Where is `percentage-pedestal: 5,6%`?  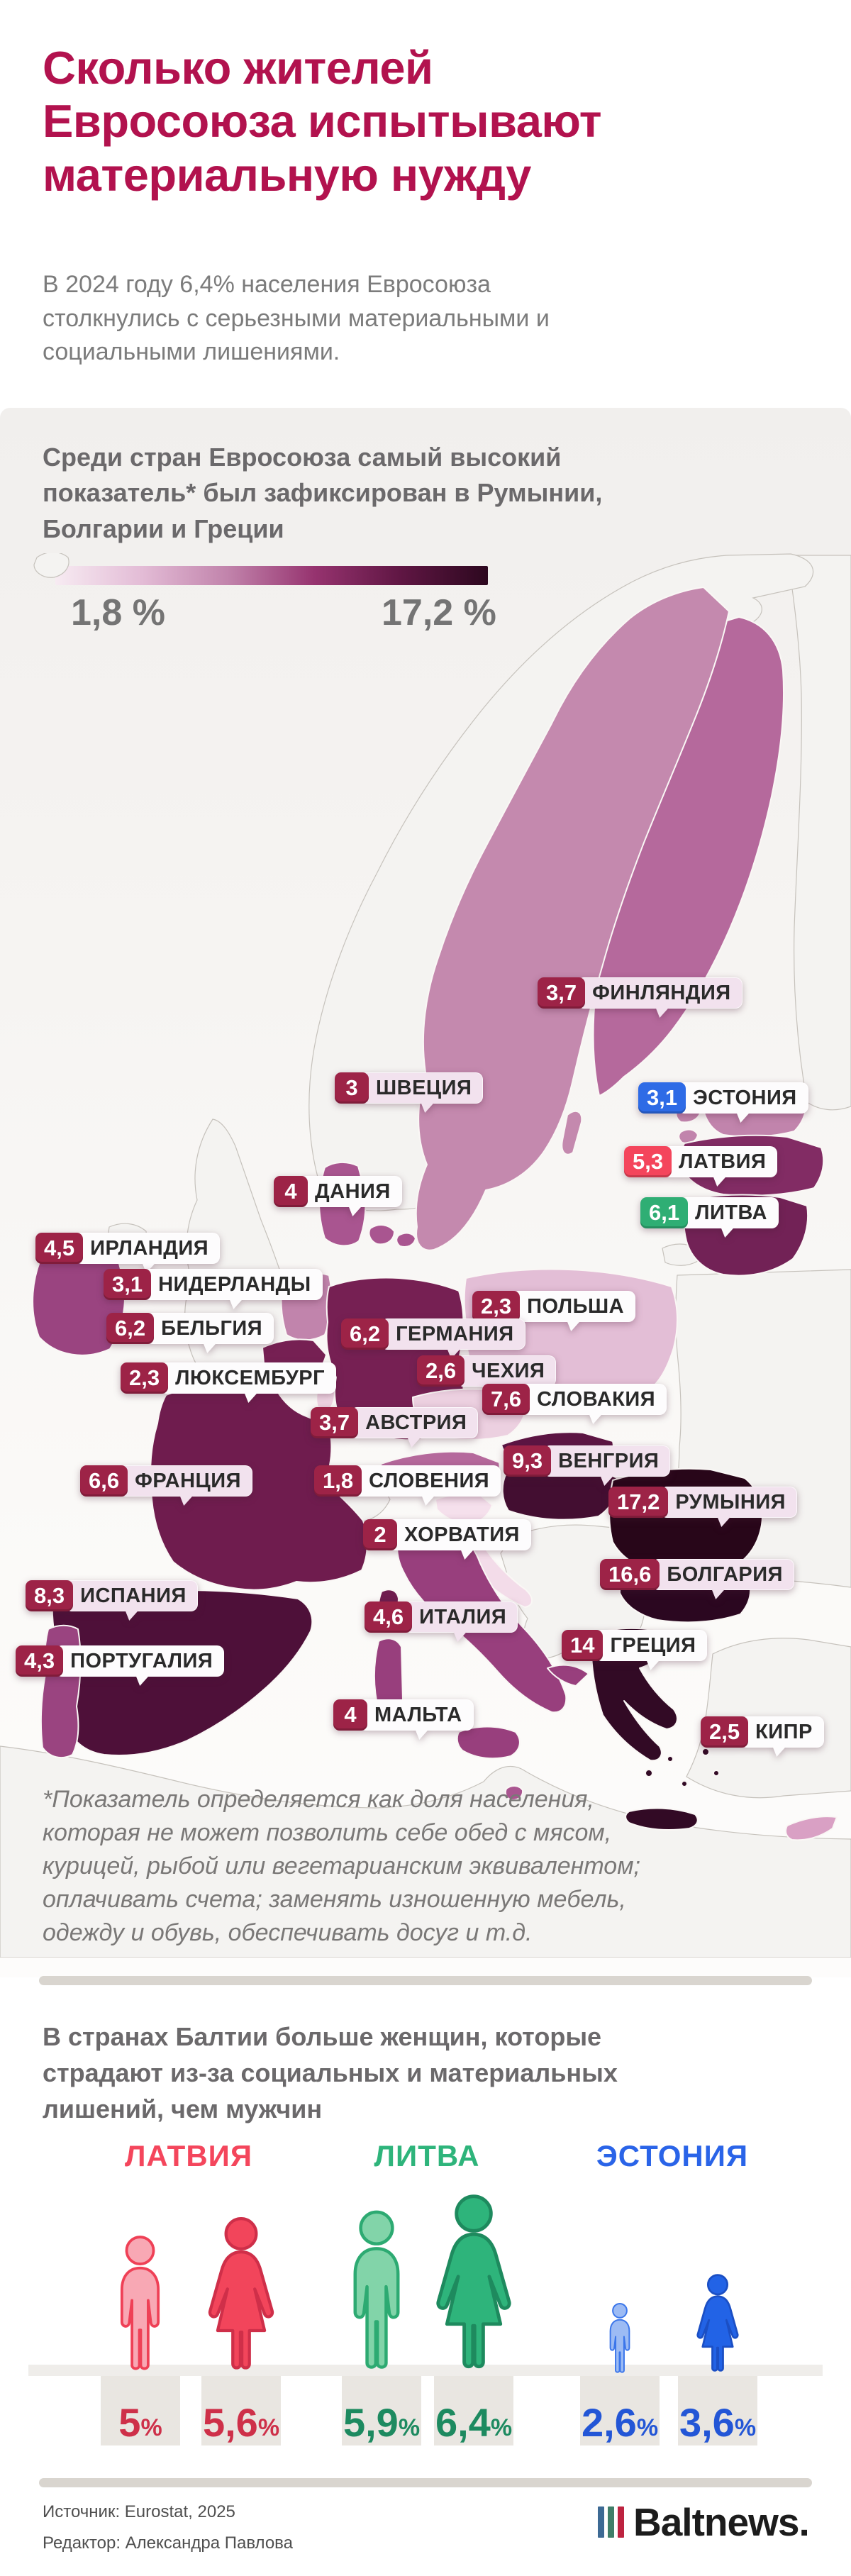
percentage-pedestal: 5,6% is located at coordinates (241, 2410).